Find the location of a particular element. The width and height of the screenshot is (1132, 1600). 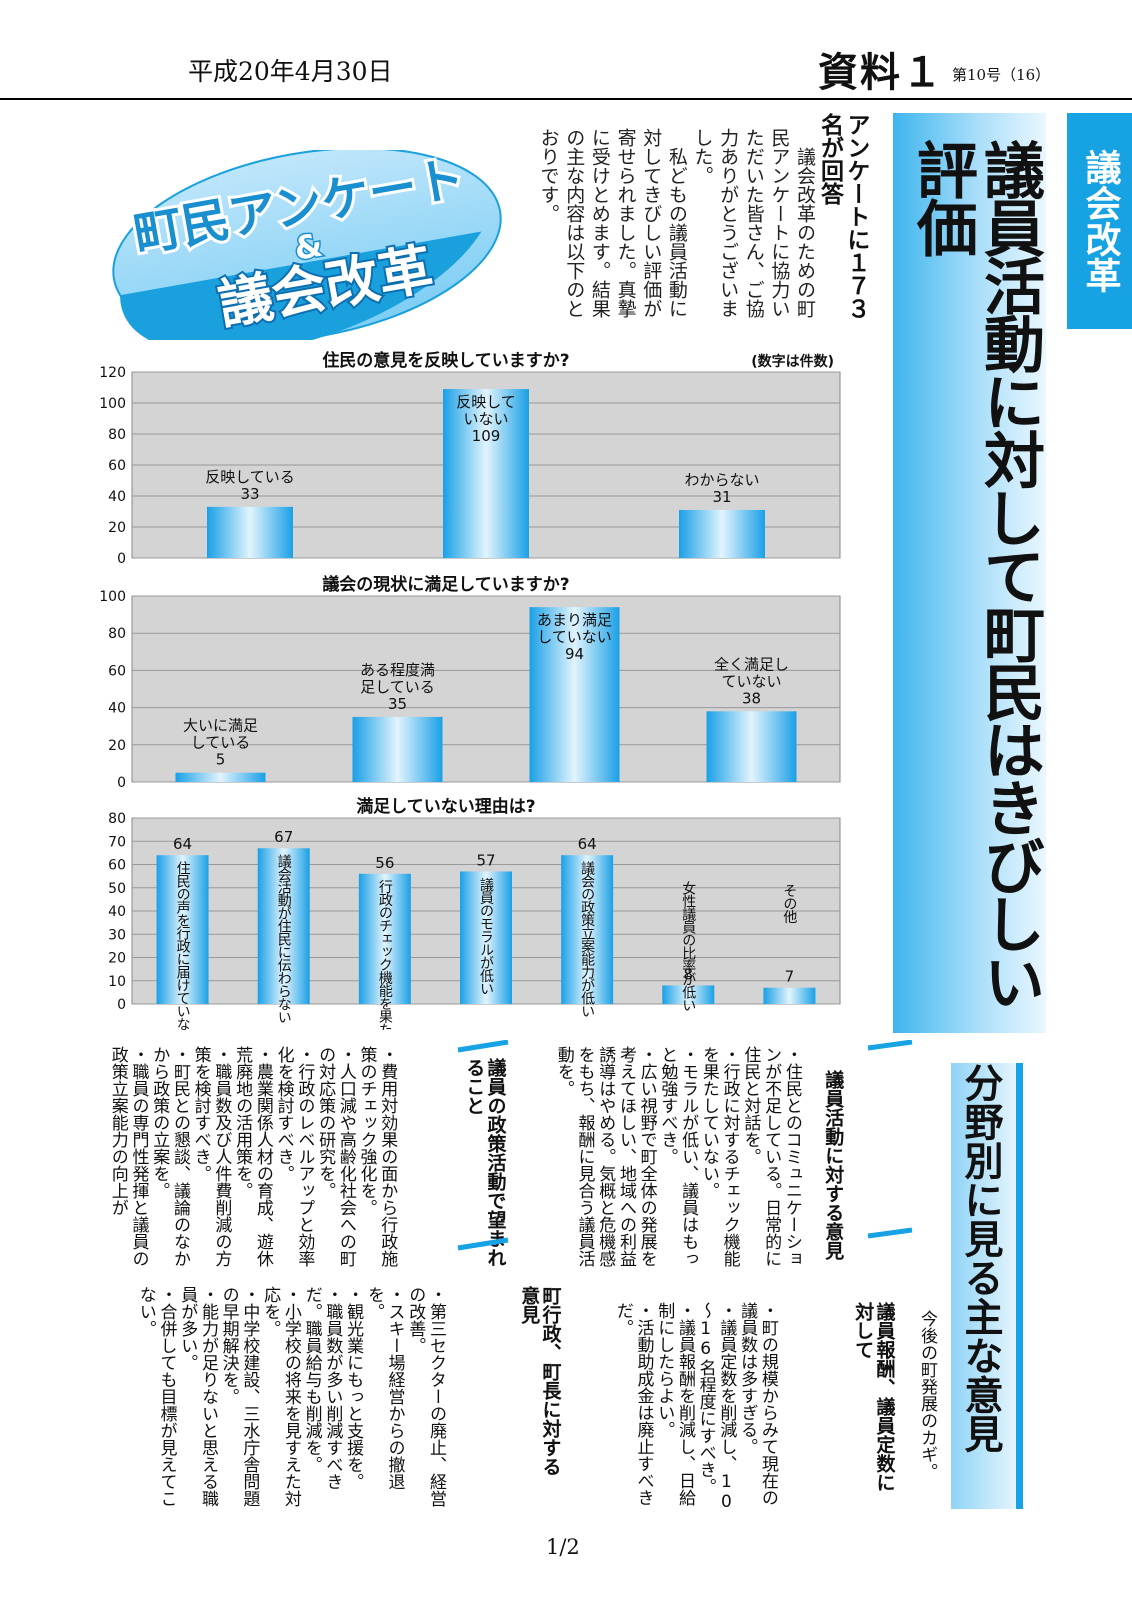

list-item: ・中学校建設、三水庁舎問題の早期解決を。 is located at coordinates (239, 1396).